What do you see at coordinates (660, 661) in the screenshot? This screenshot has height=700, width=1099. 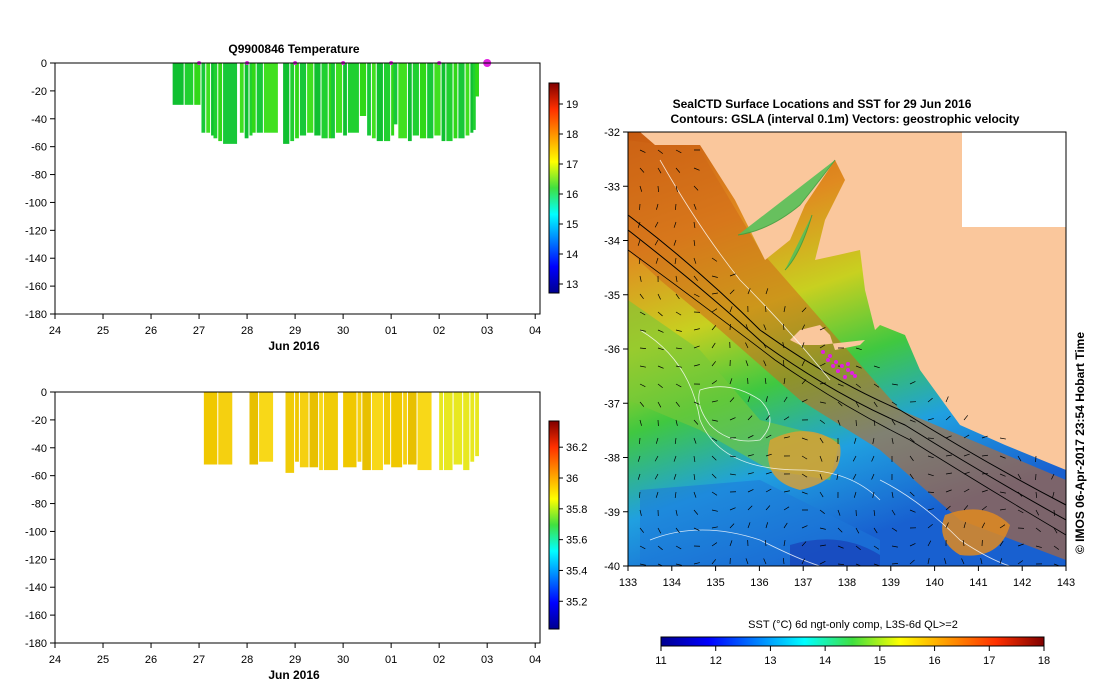 I see `sst-colorbar-tick-label: 11` at bounding box center [660, 661].